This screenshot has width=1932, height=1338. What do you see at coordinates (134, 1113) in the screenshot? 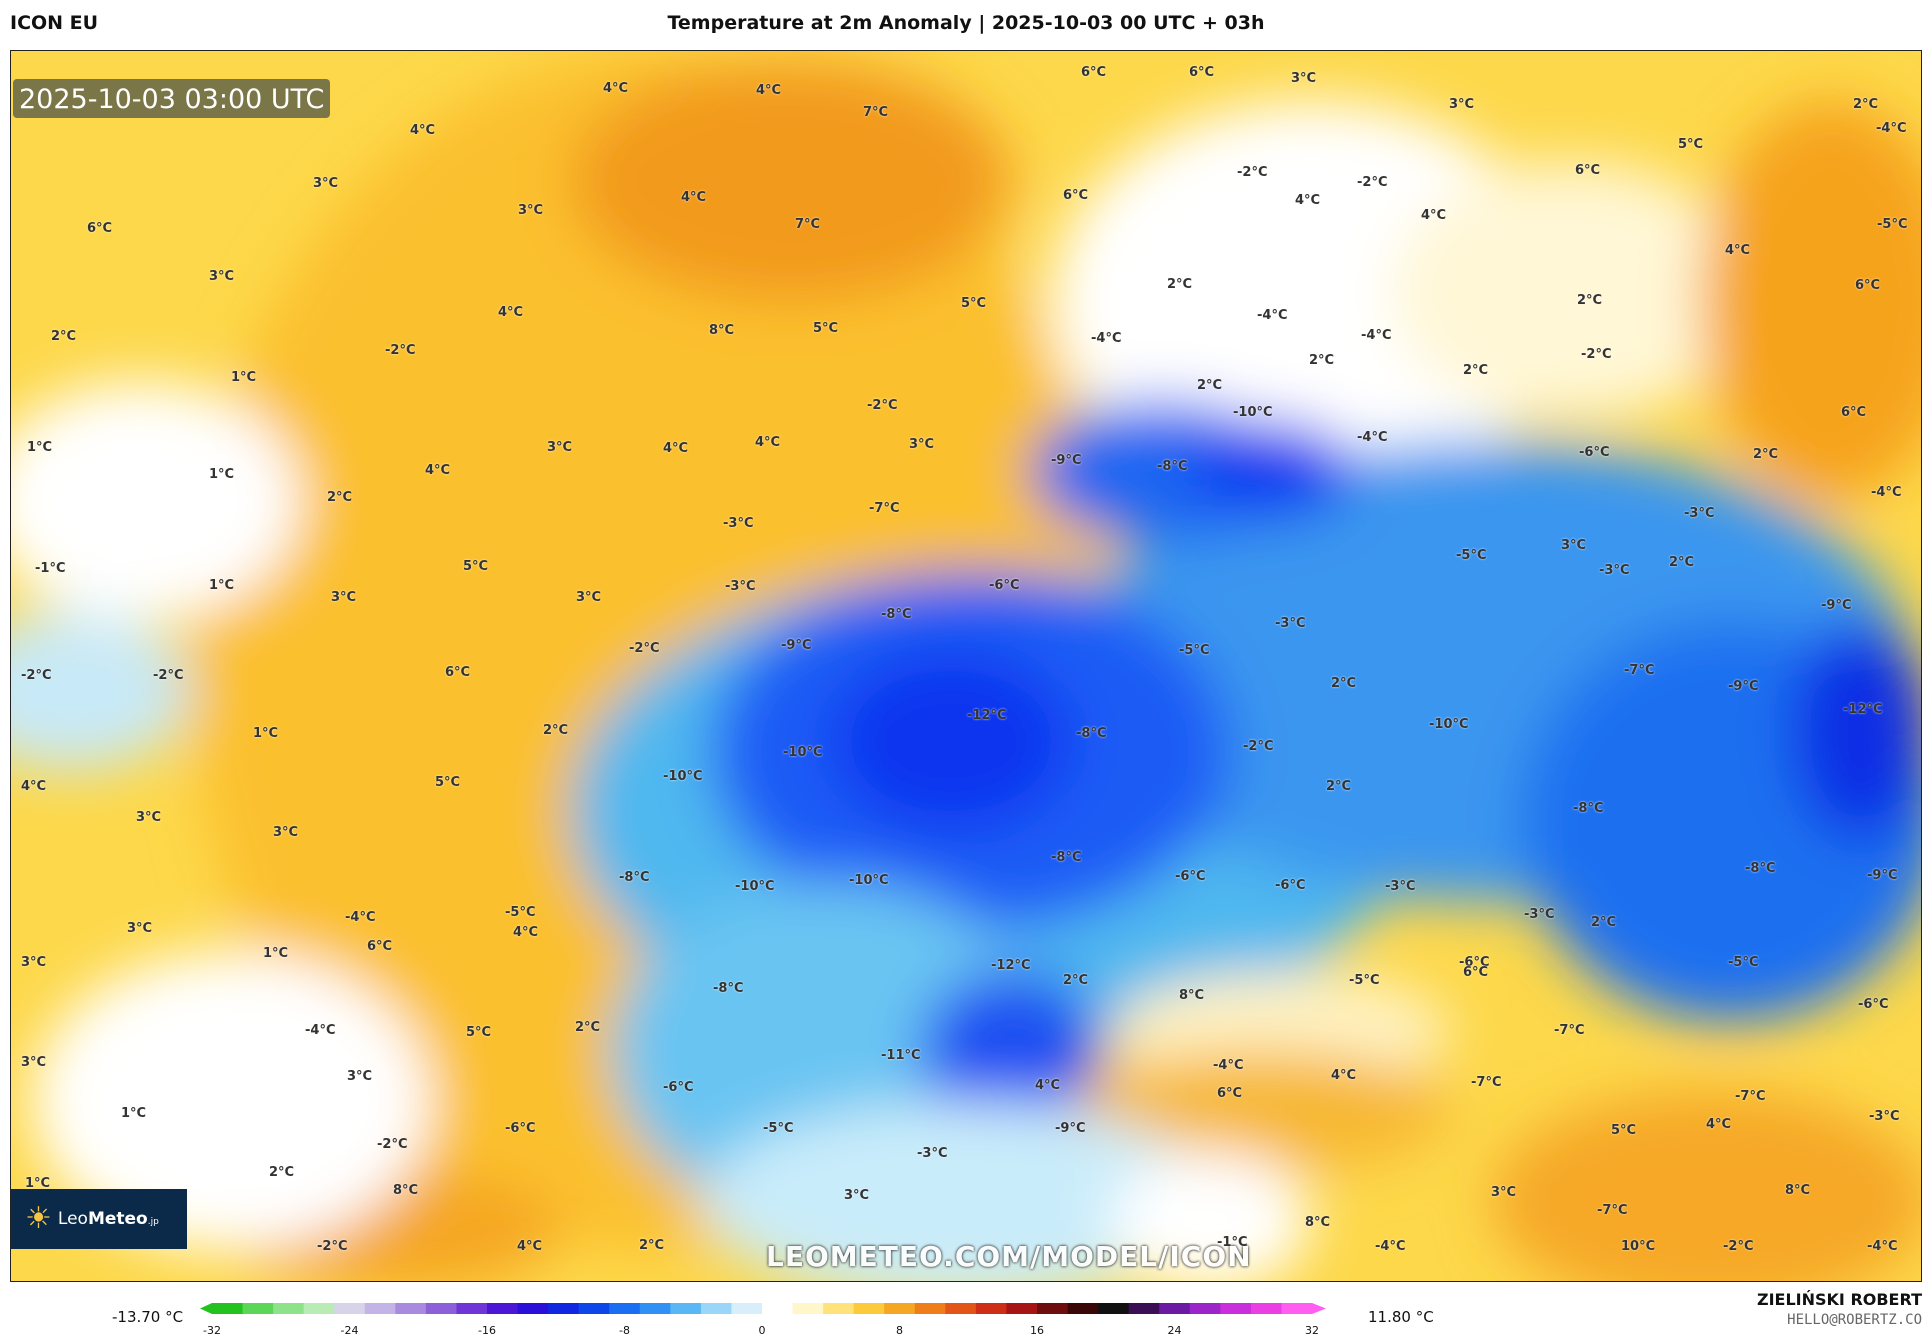
I see `temperature-label: 1°C` at bounding box center [134, 1113].